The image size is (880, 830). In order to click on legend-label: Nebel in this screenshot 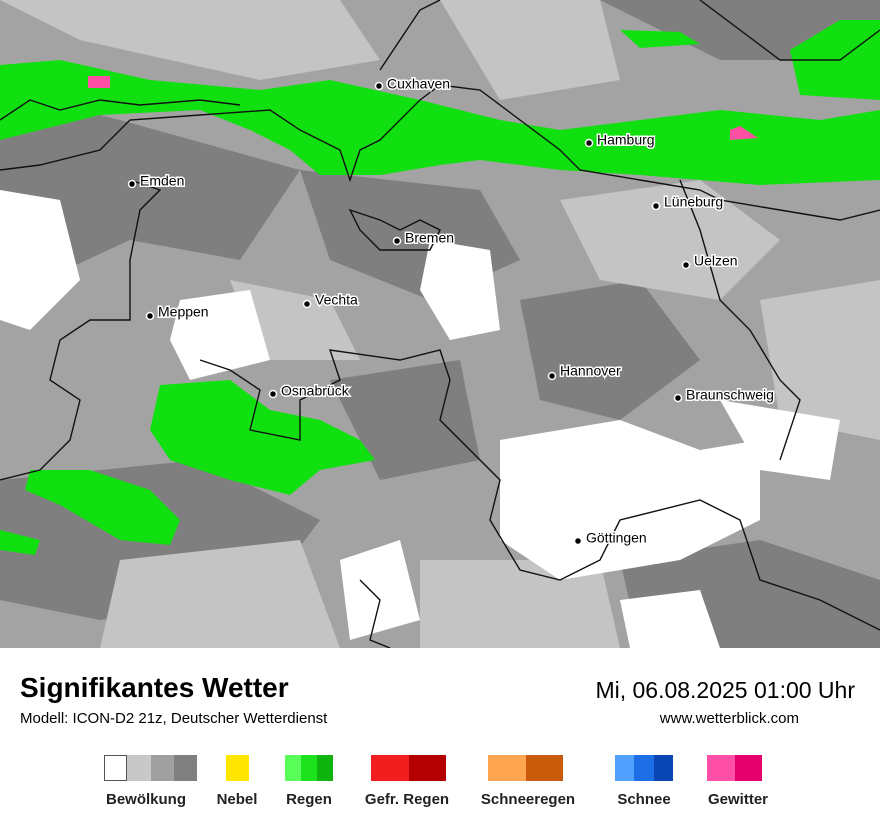, I will do `click(237, 799)`.